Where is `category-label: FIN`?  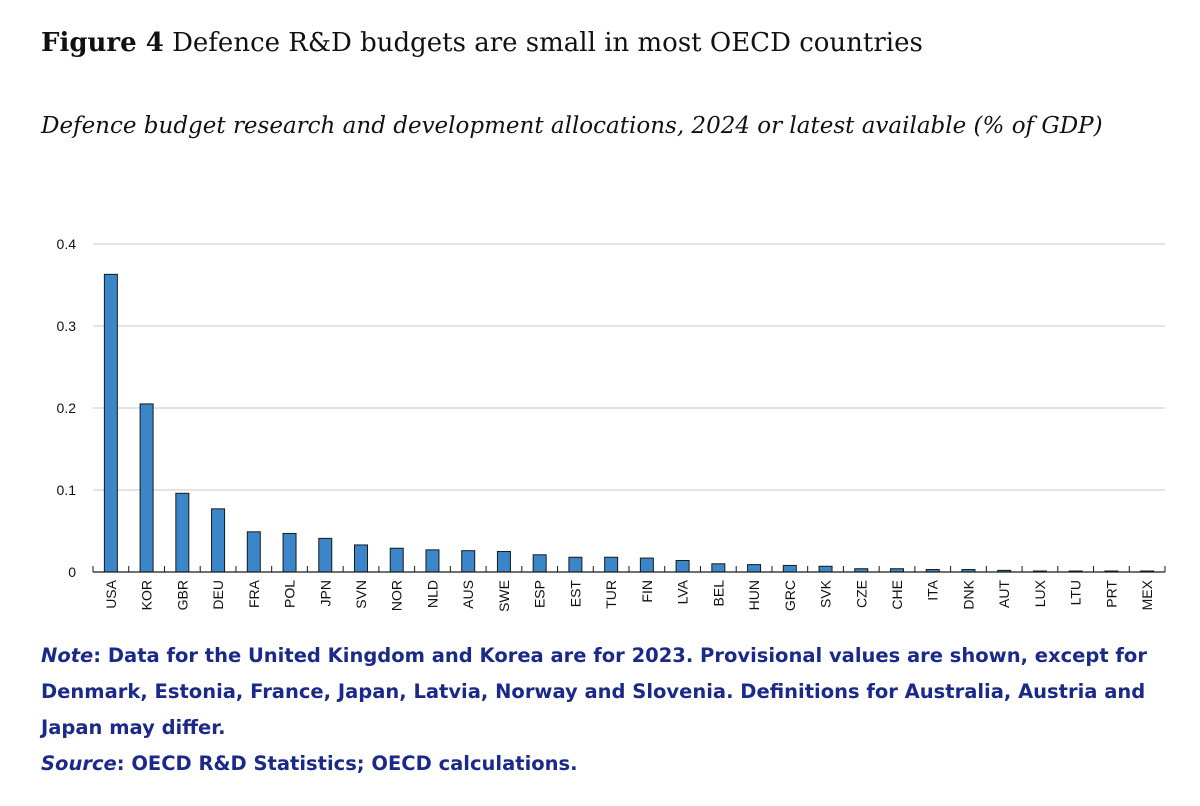 category-label: FIN is located at coordinates (647, 591).